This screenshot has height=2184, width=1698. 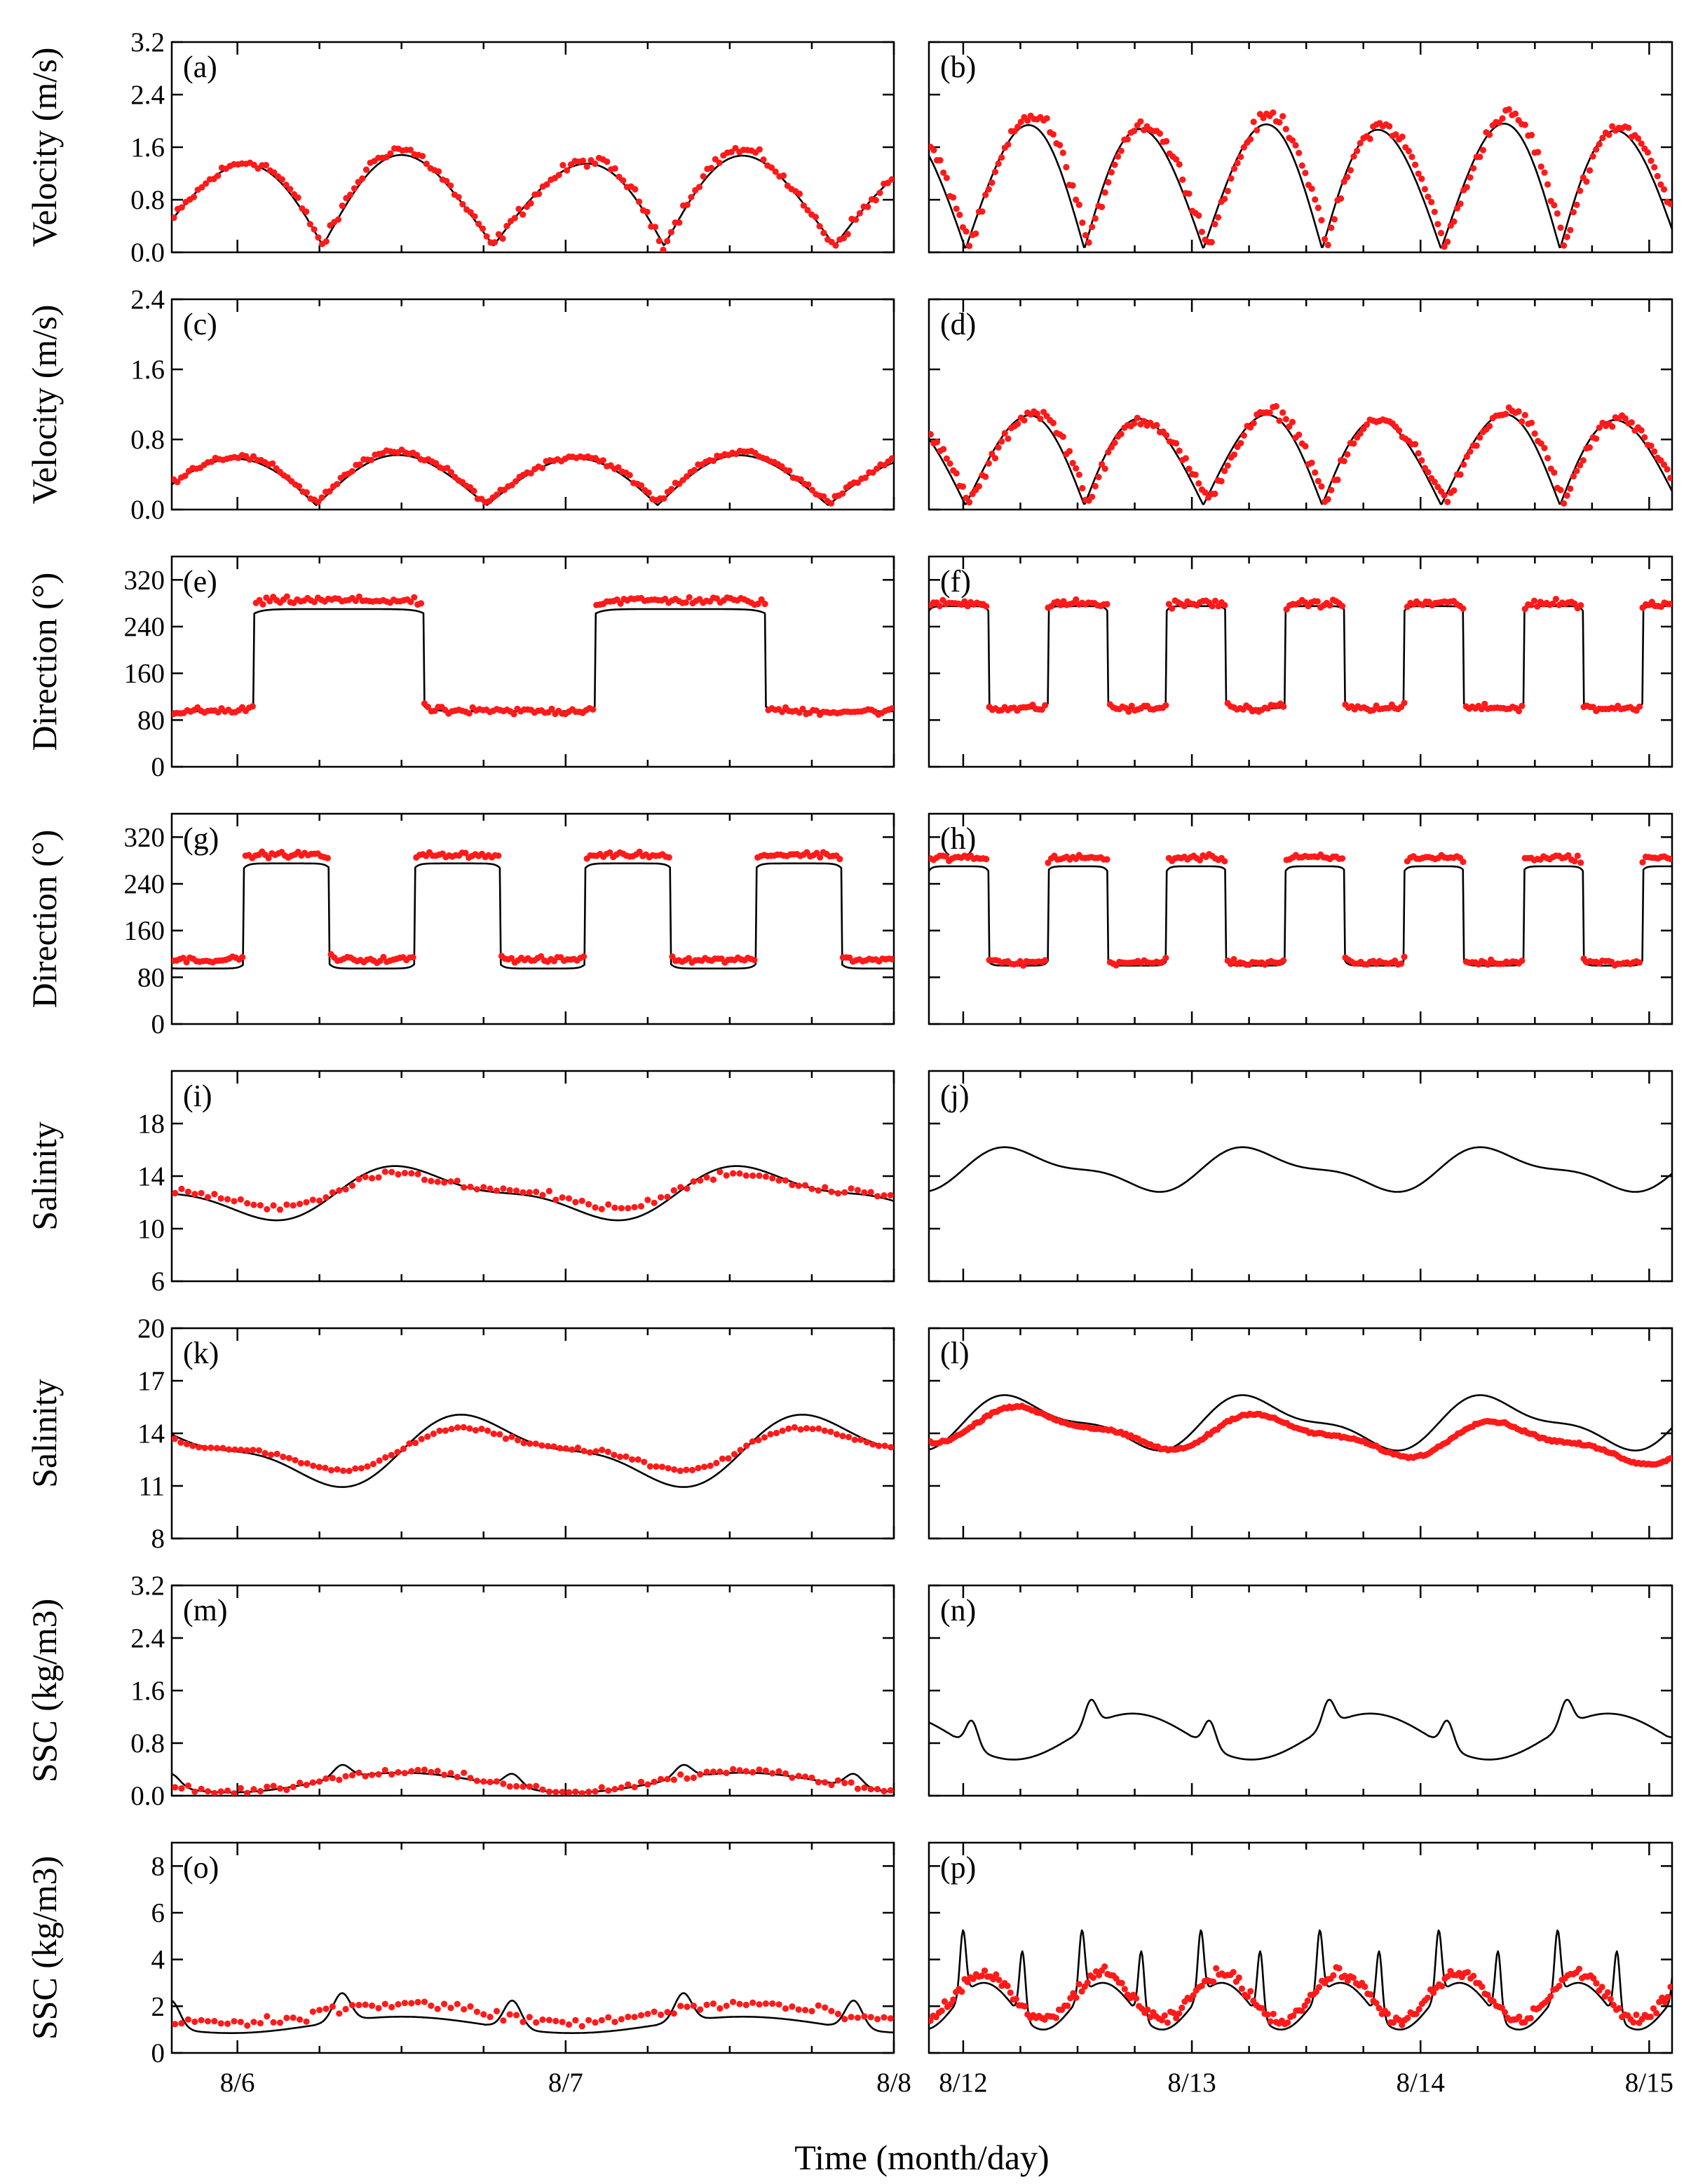 I want to click on y-tick-label: 2, so click(x=158, y=2006).